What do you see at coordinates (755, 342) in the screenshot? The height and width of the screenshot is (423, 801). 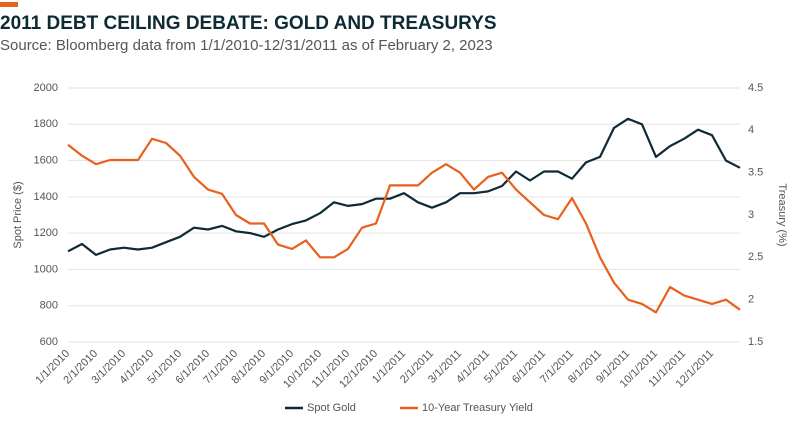 I see `y2-tick-label: 1.5` at bounding box center [755, 342].